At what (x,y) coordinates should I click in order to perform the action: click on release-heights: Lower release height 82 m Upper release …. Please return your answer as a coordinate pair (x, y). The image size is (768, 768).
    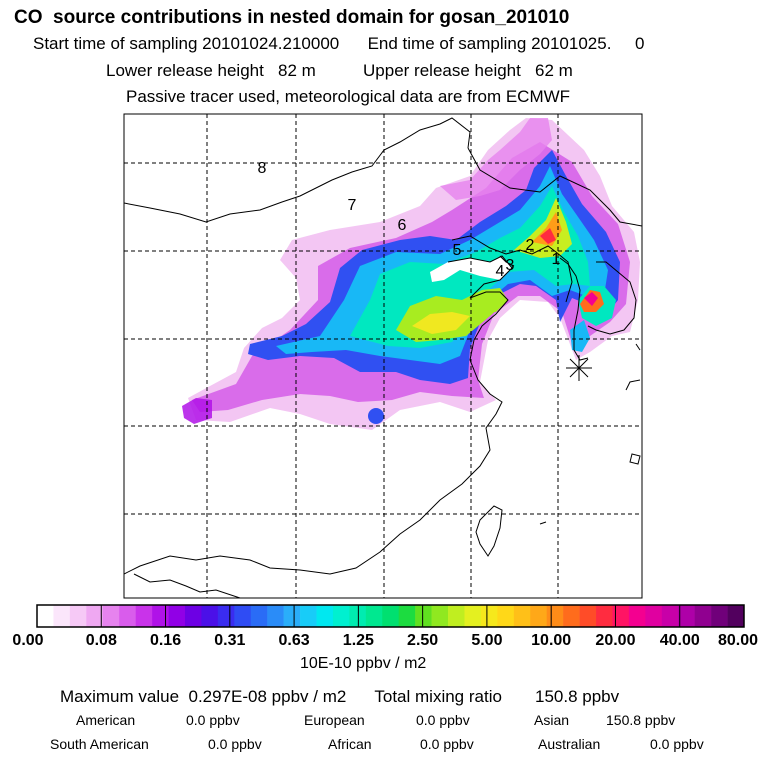
    Looking at the image, I should click on (339, 70).